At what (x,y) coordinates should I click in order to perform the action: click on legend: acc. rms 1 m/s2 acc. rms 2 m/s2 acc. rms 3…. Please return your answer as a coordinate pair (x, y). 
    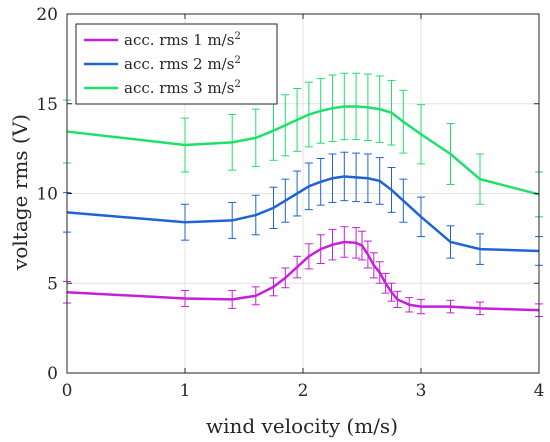
    Looking at the image, I should click on (176, 64).